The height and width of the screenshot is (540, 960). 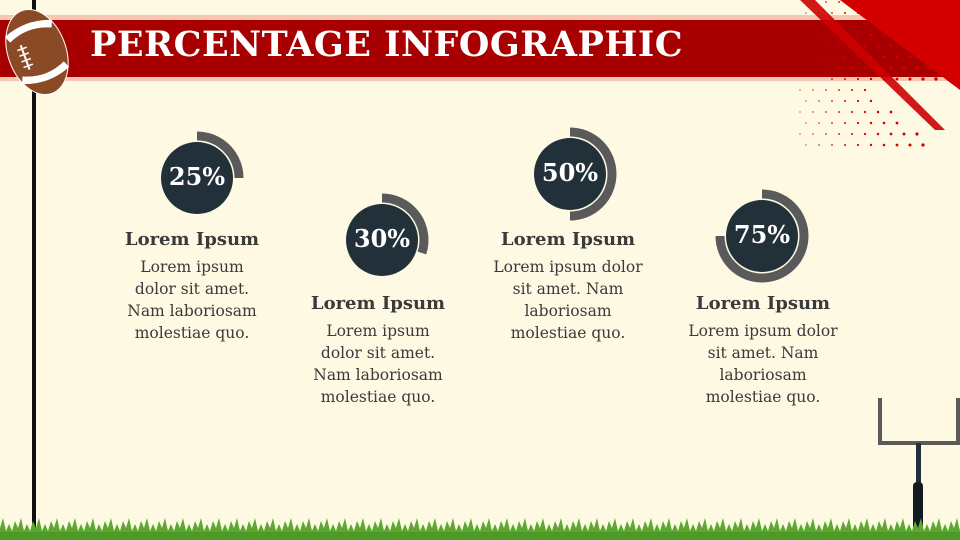 I want to click on percent-label: 50%, so click(x=570, y=172).